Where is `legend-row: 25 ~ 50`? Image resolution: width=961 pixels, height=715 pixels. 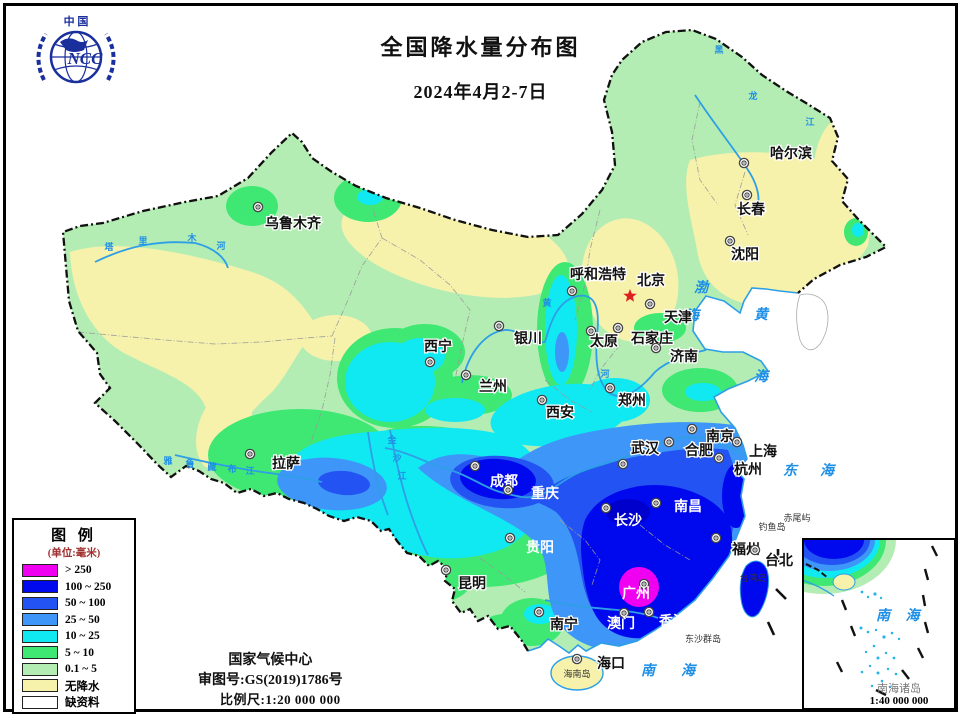
legend-row: 25 ~ 50 is located at coordinates (74, 620).